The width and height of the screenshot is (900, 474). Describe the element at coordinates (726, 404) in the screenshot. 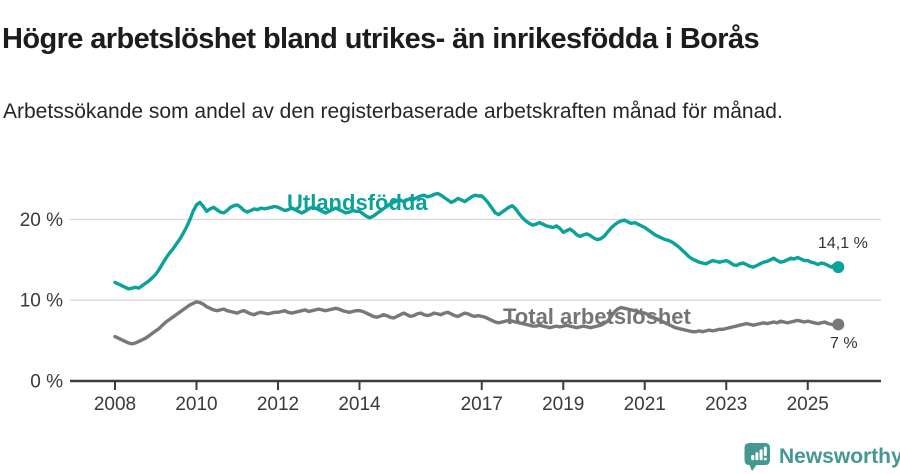

I see `x-tick-label: 2023` at that location.